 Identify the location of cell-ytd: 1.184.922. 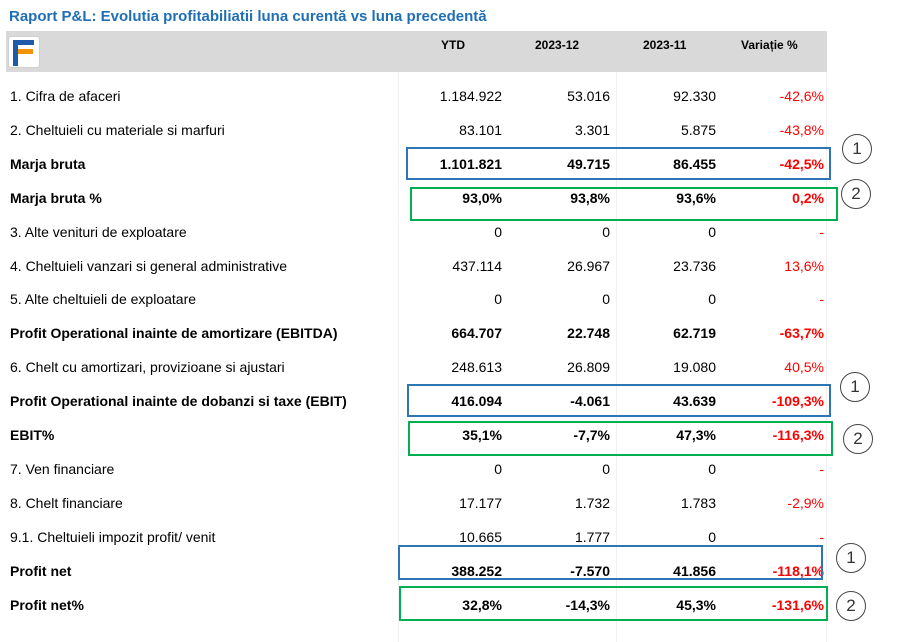
(470, 96).